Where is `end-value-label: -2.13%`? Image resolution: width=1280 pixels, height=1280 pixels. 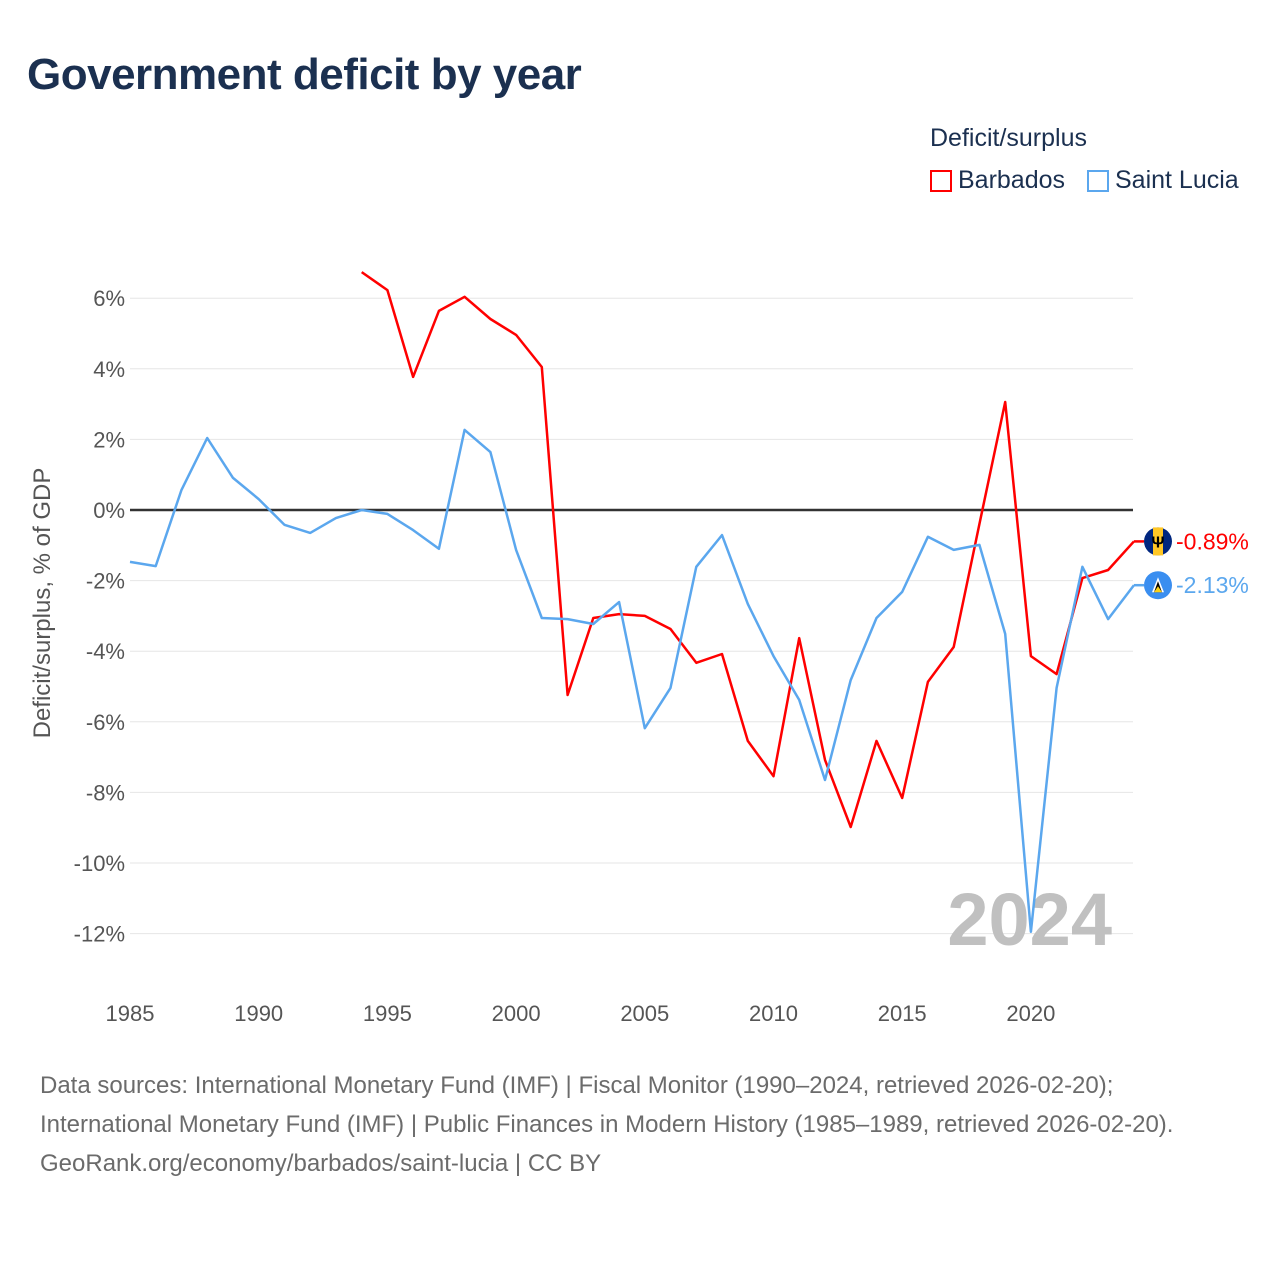 end-value-label: -2.13% is located at coordinates (1212, 585).